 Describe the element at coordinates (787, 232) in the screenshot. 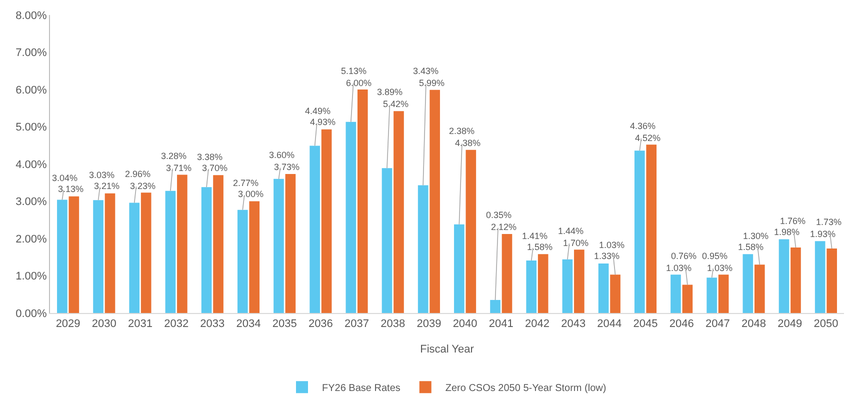

I see `data-label: 1.98%` at that location.